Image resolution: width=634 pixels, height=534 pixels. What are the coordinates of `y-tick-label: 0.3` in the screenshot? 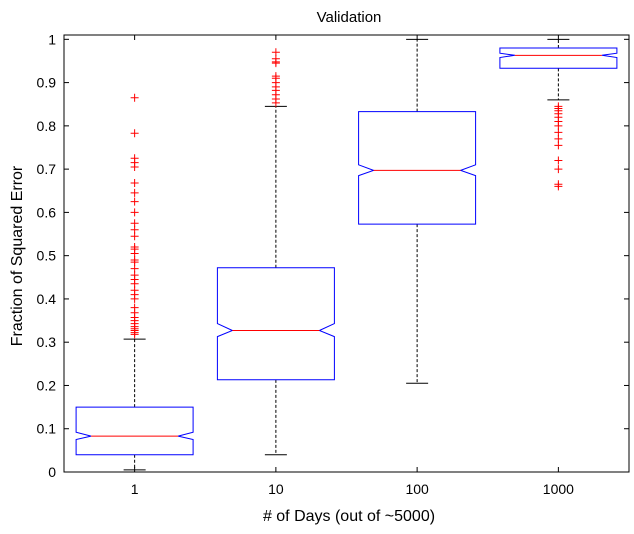 It's located at (47, 342).